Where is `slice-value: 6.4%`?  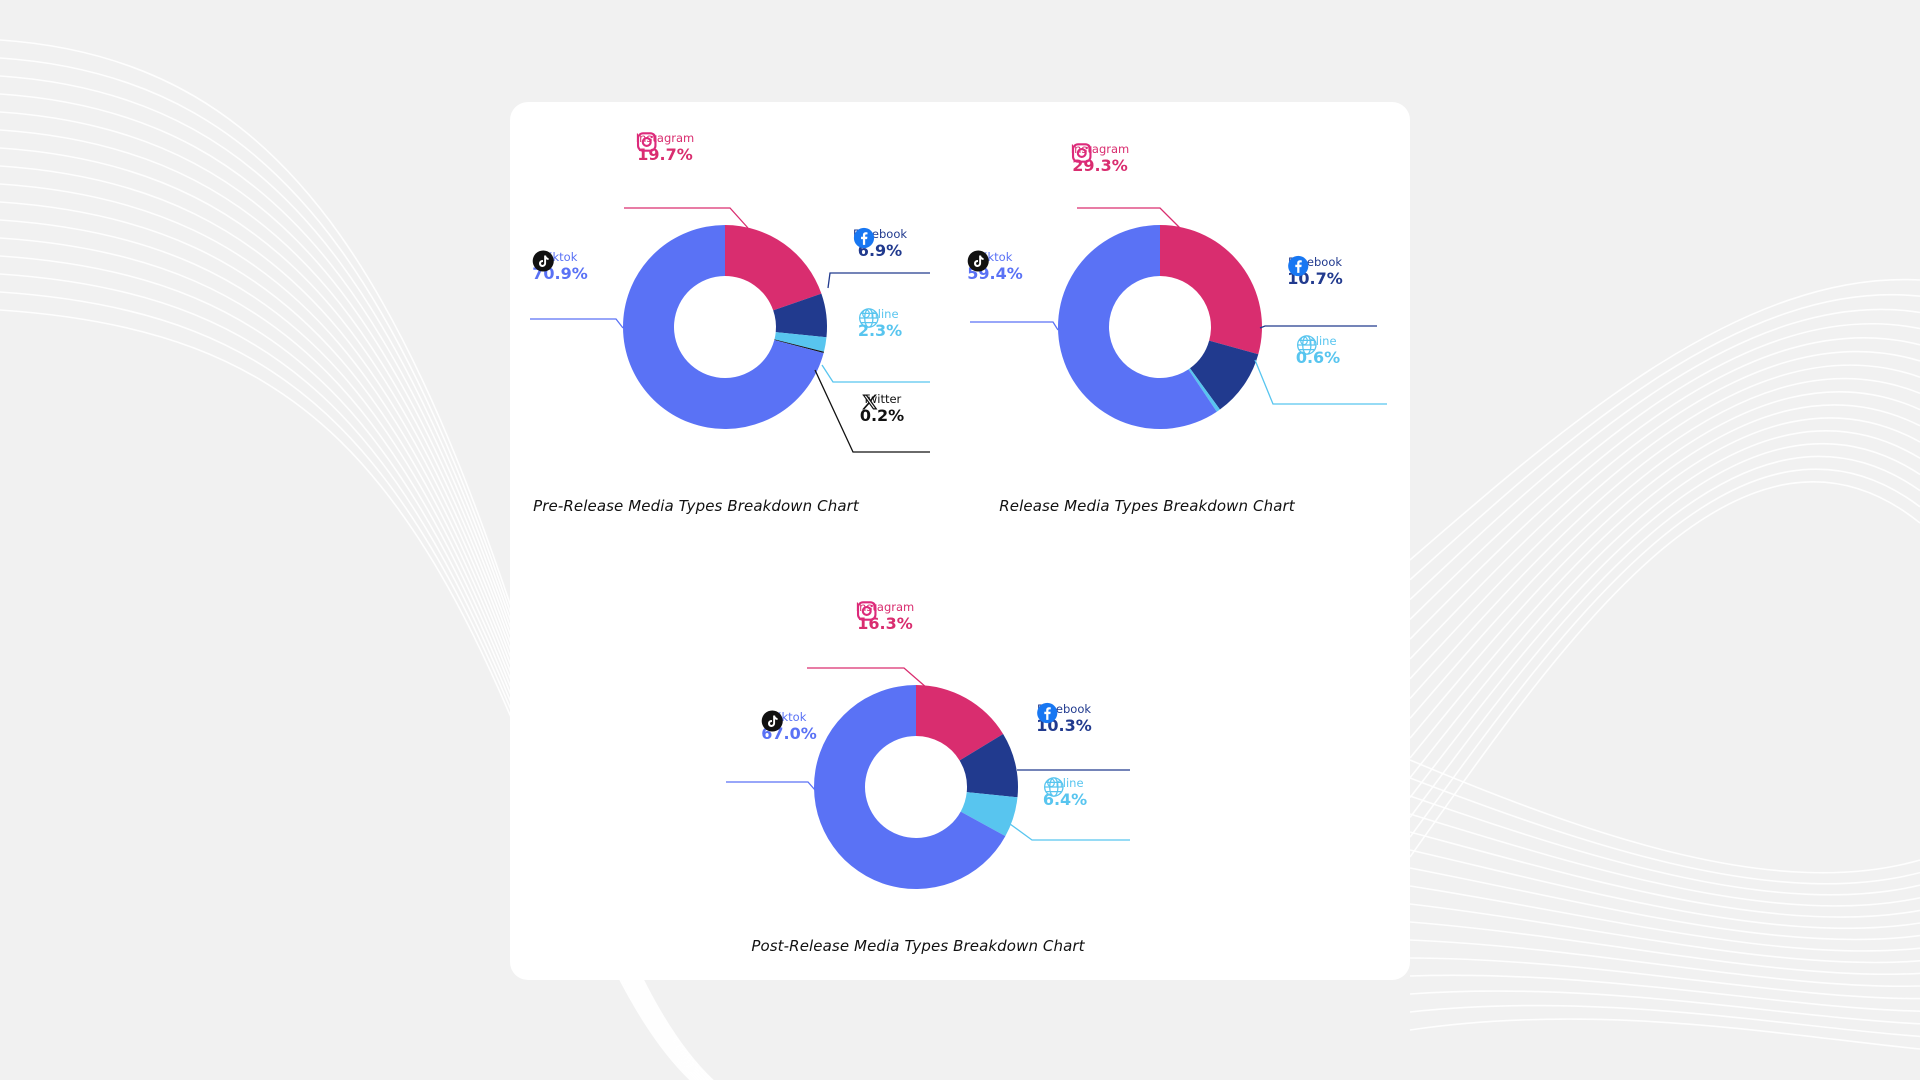 slice-value: 6.4% is located at coordinates (1065, 799).